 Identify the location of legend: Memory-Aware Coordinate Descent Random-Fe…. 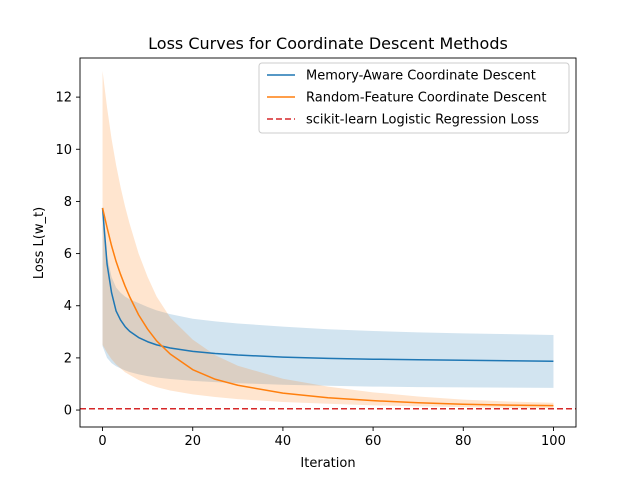
(414, 98).